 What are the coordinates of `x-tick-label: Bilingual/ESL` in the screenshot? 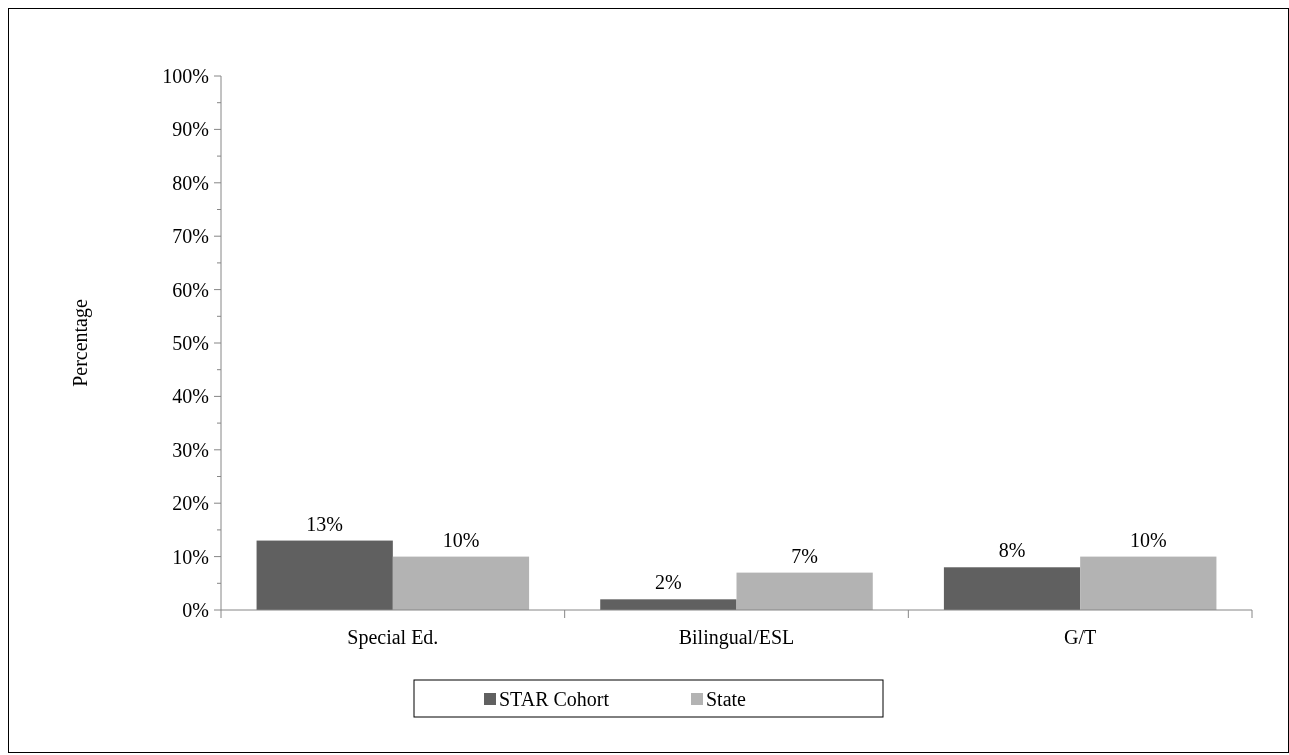 It's located at (736, 637).